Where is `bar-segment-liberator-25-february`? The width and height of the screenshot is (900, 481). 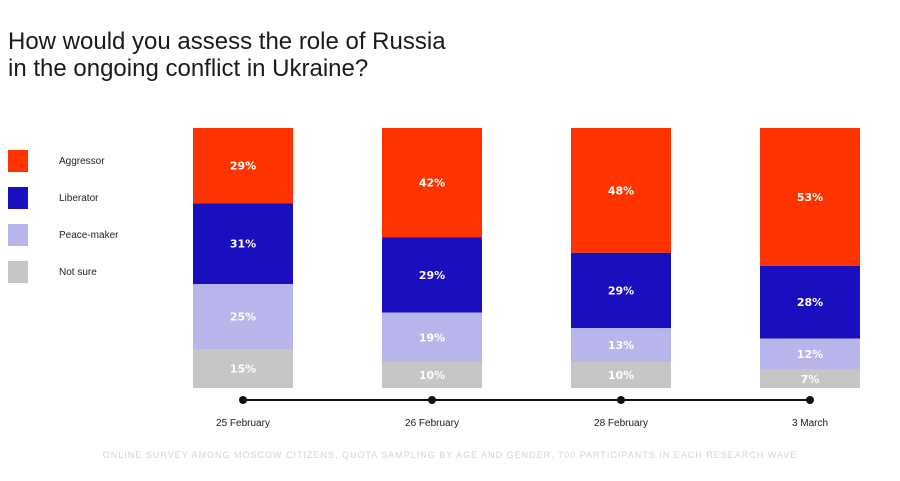
bar-segment-liberator-25-february is located at coordinates (243, 243).